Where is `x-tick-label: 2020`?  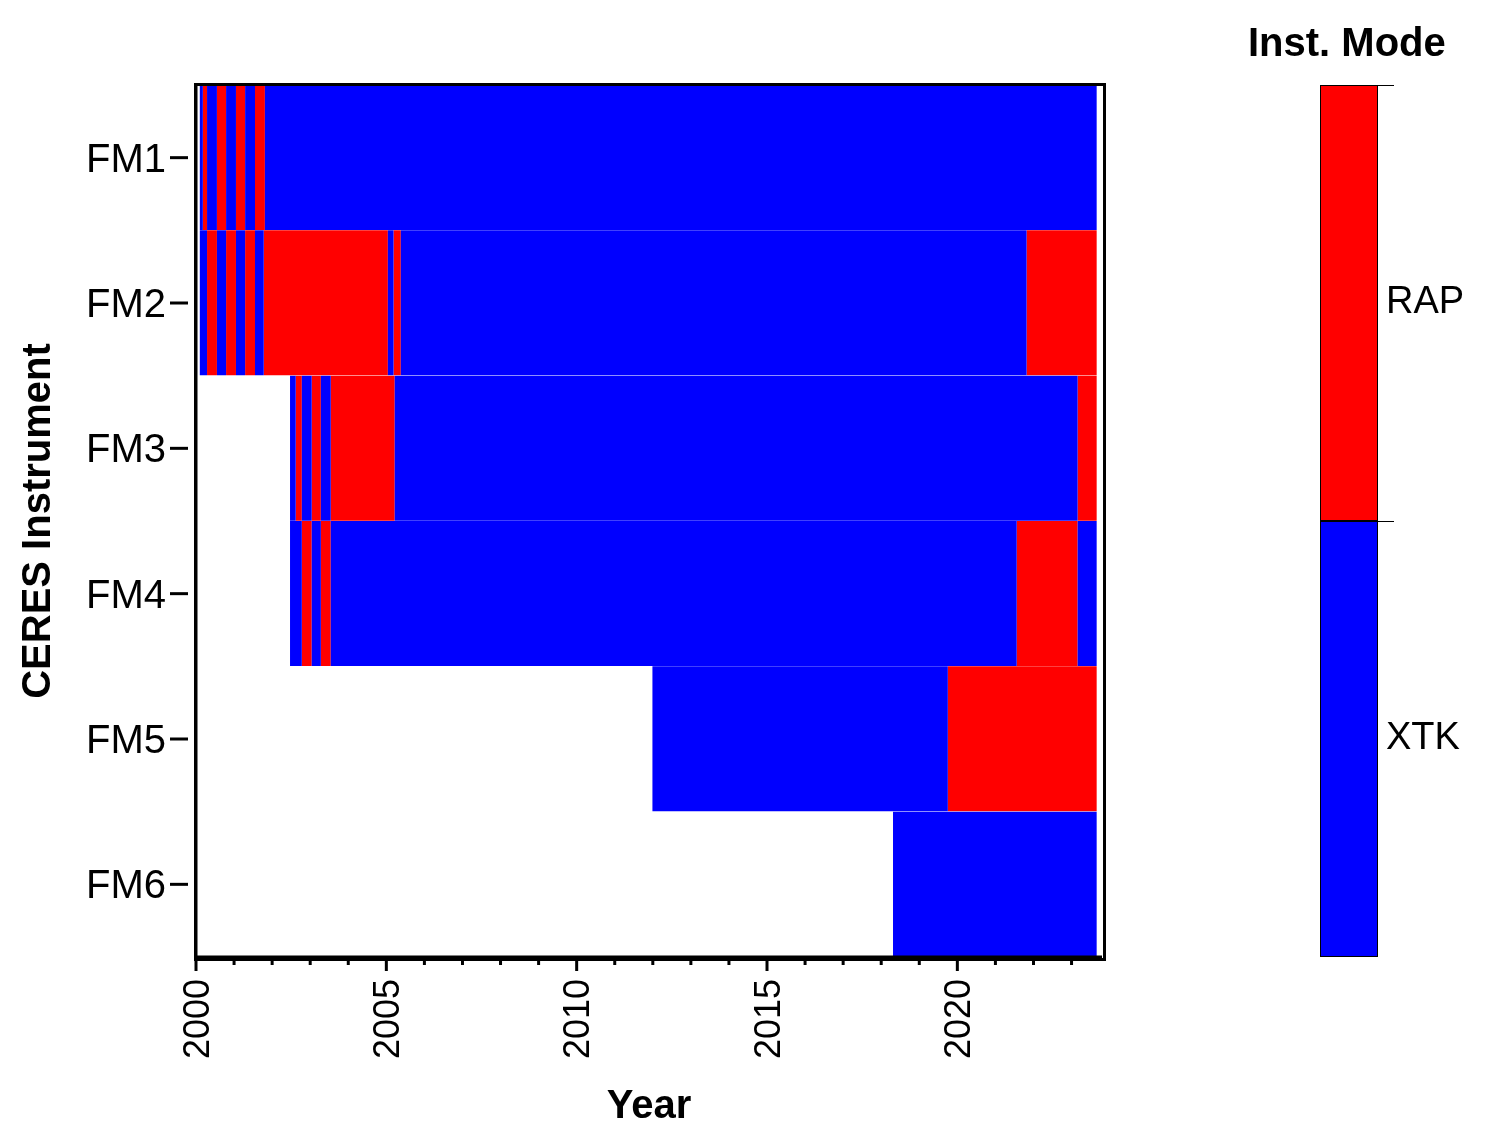 x-tick-label: 2020 is located at coordinates (957, 1019).